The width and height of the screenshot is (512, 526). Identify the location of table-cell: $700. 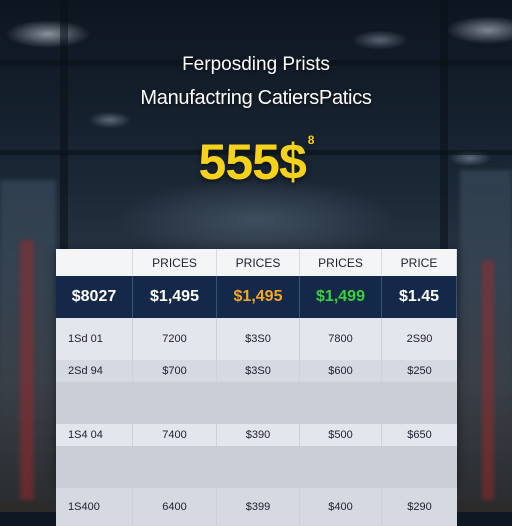
(175, 371).